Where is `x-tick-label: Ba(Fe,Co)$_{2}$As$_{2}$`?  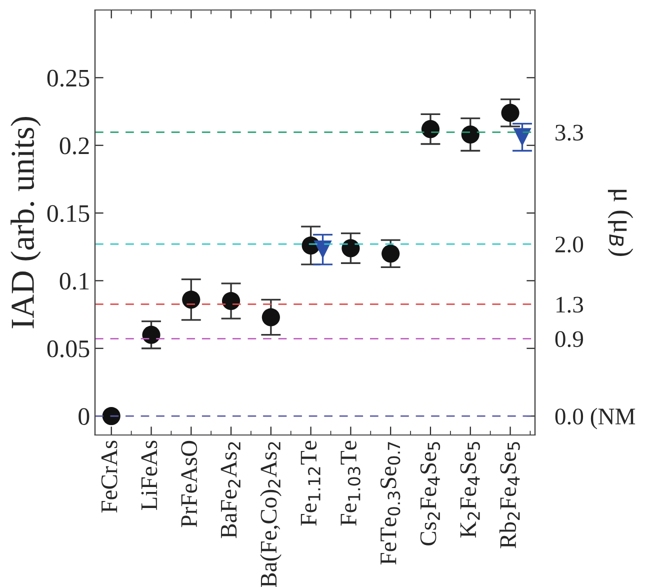 x-tick-label: Ba(Fe,Co)$_{2}$As$_{2}$ is located at coordinates (271, 514).